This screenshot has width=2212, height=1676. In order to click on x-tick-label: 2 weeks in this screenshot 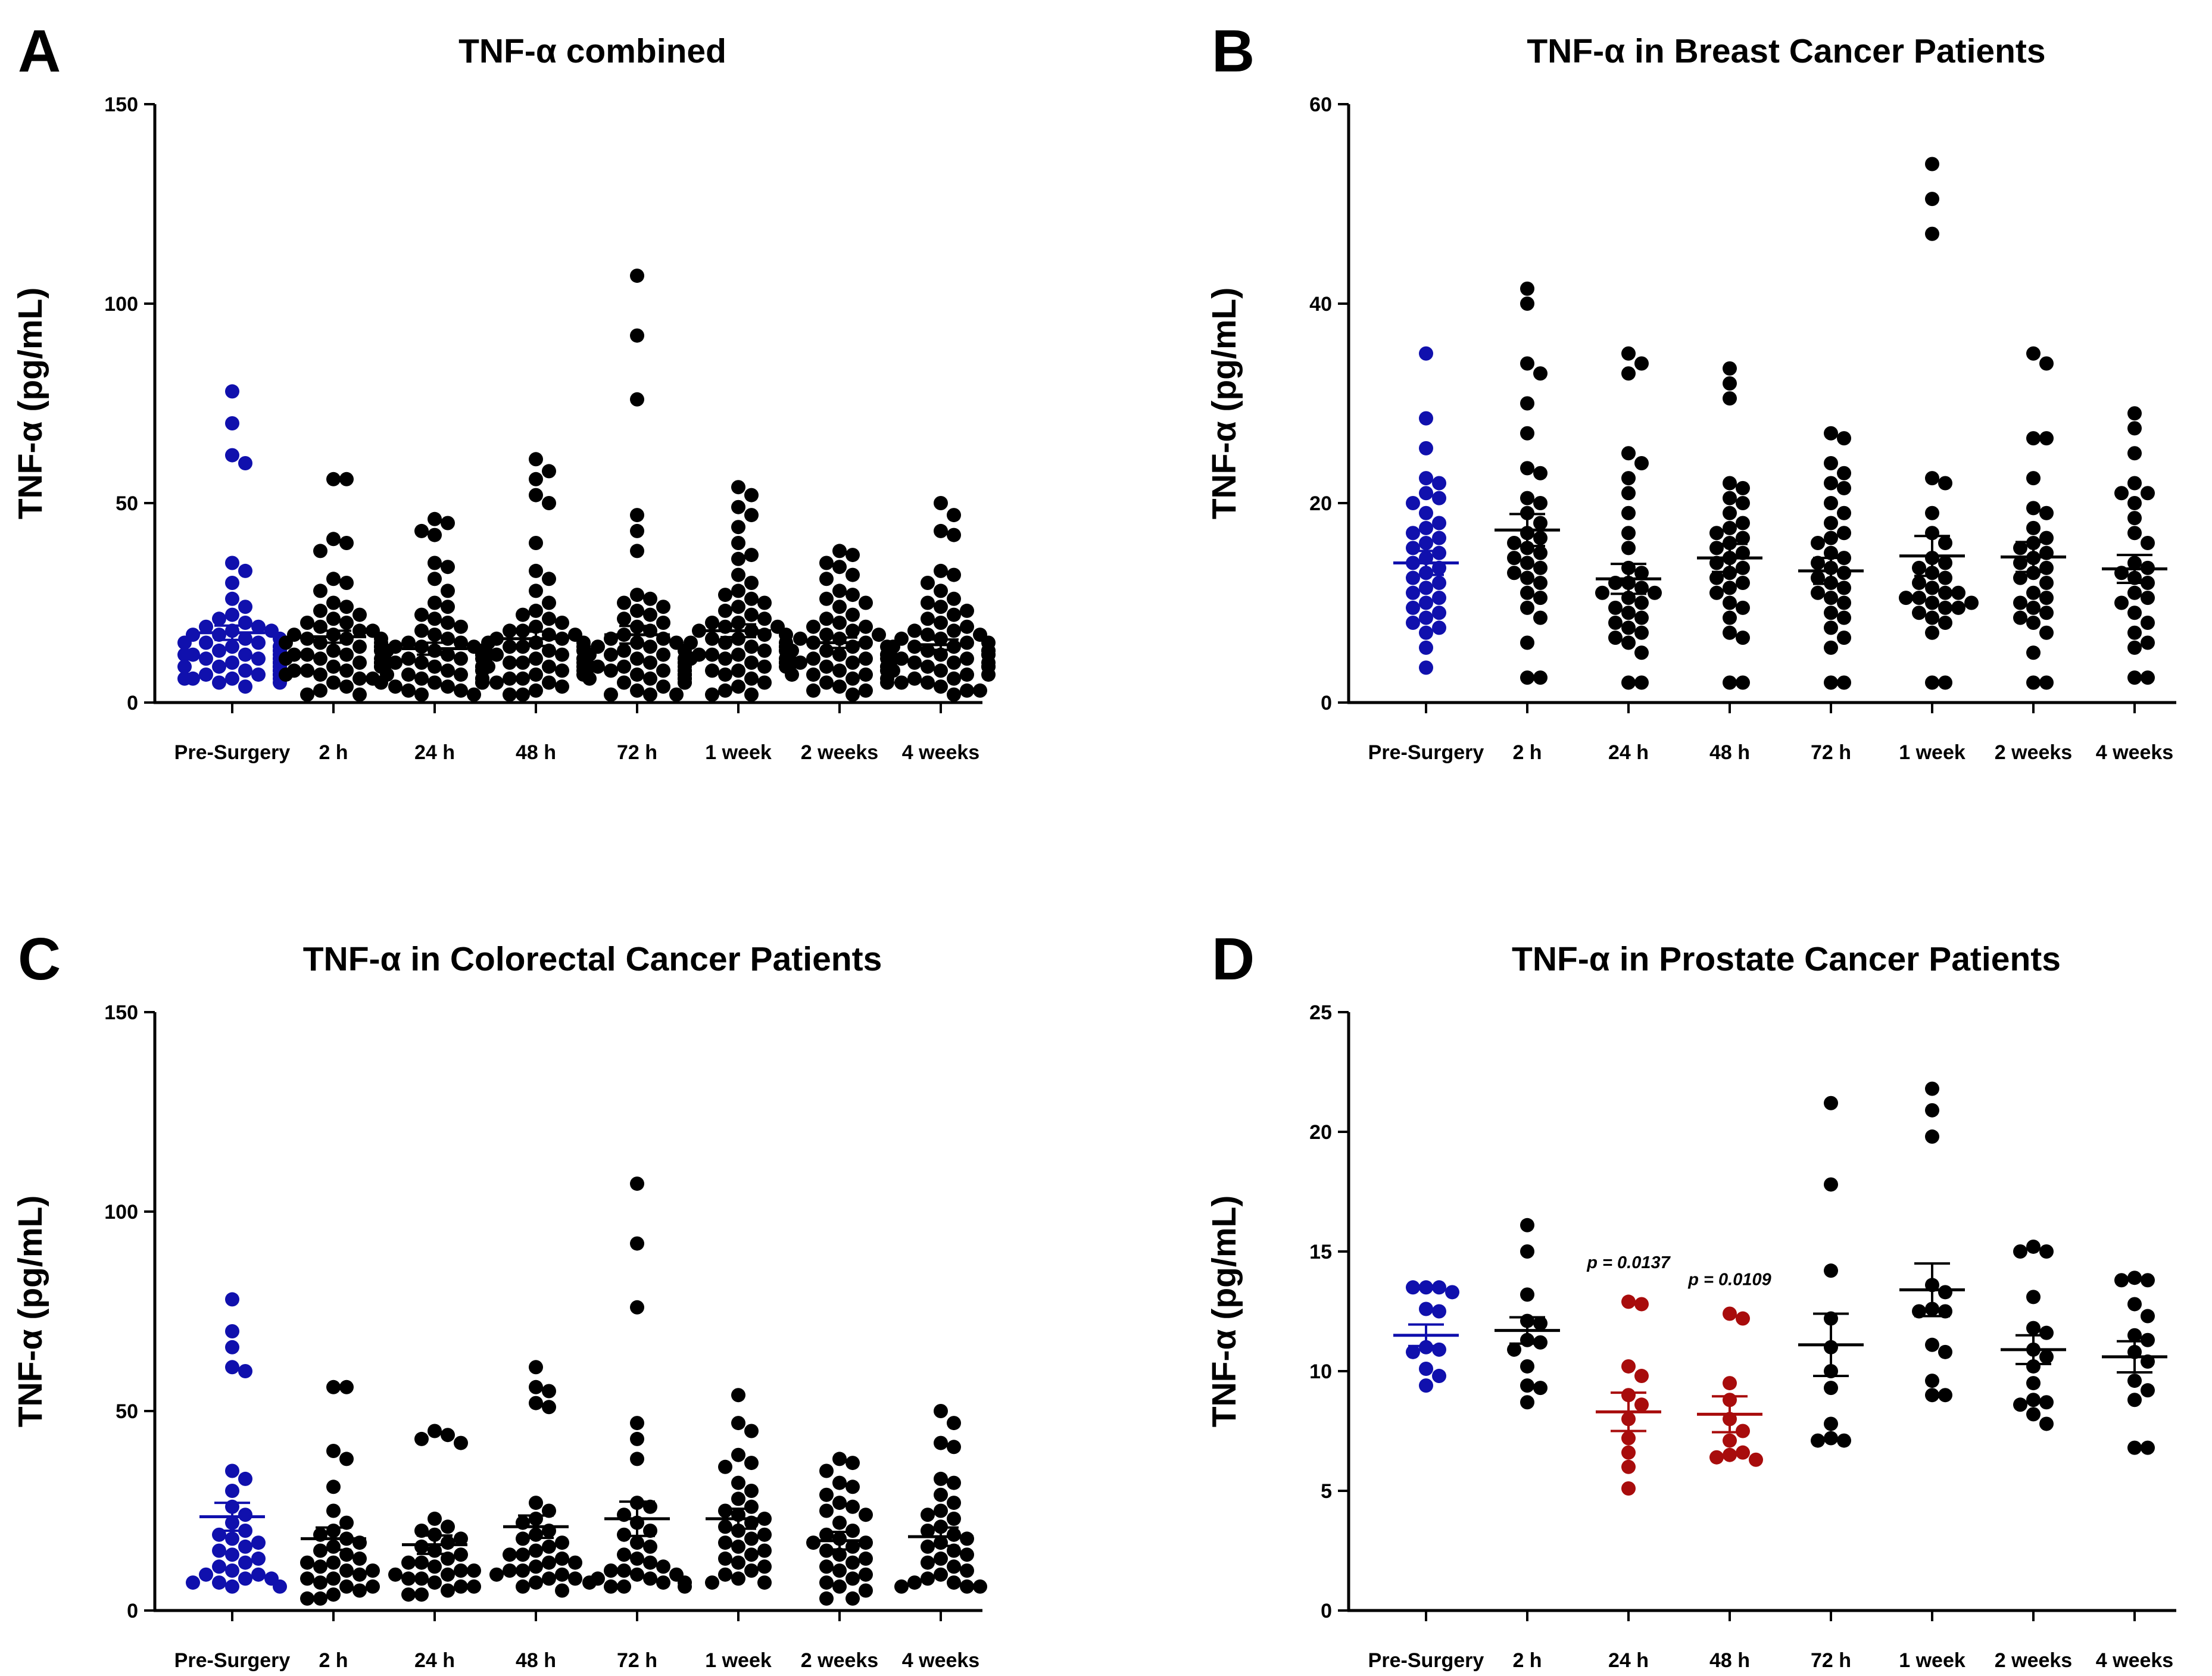, I will do `click(2033, 752)`.